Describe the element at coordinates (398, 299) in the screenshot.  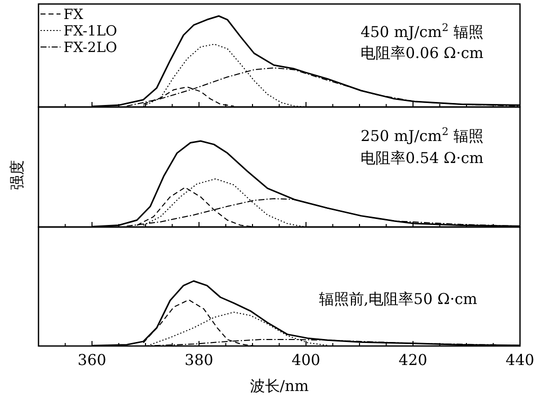
I see `annotation: 辐照前,电阻率50 Ω·cm` at that location.